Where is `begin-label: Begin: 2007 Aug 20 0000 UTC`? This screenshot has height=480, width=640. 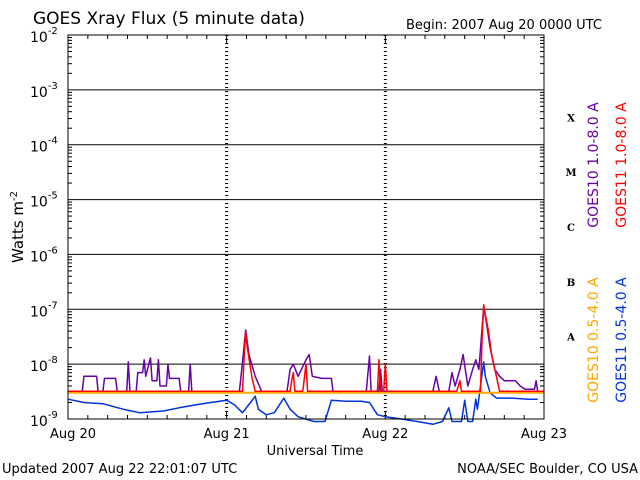 begin-label: Begin: 2007 Aug 20 0000 UTC is located at coordinates (504, 25).